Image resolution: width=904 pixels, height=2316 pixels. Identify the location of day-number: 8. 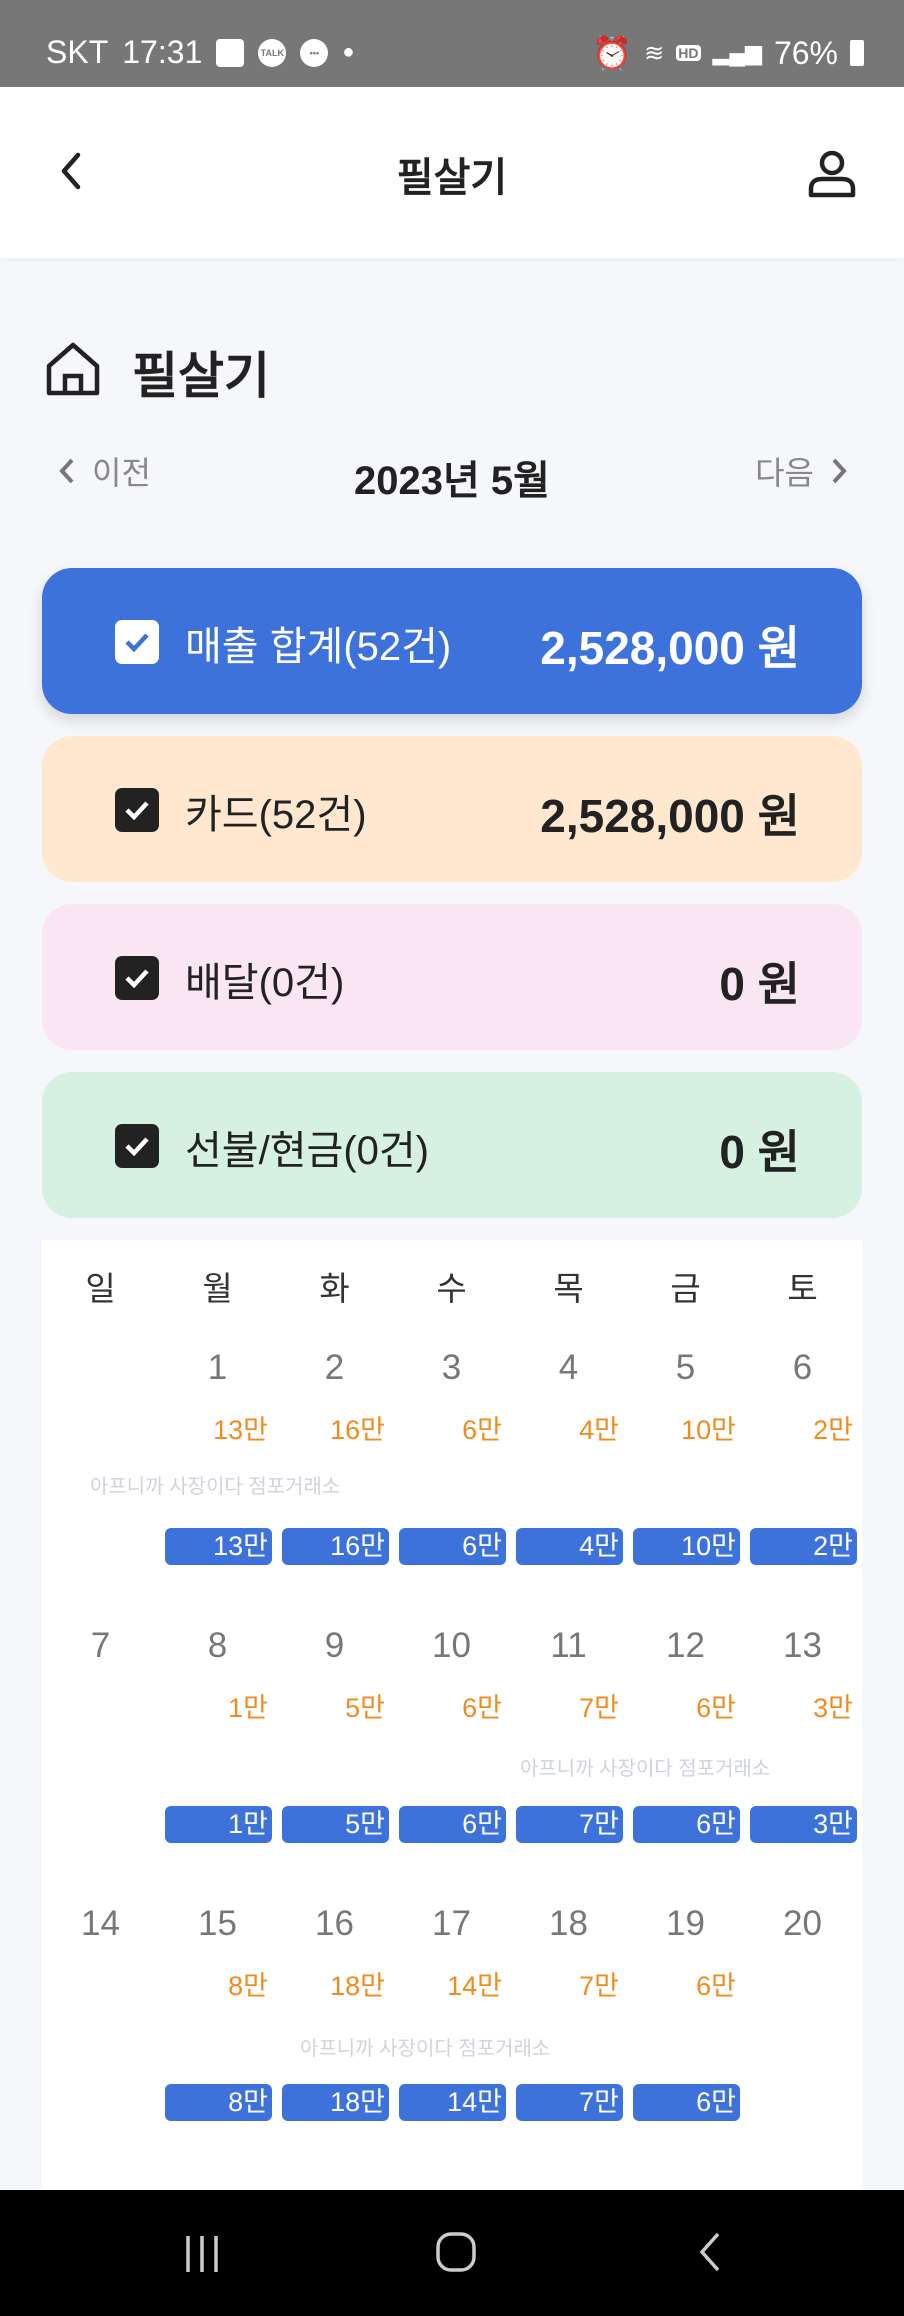
(217, 1645).